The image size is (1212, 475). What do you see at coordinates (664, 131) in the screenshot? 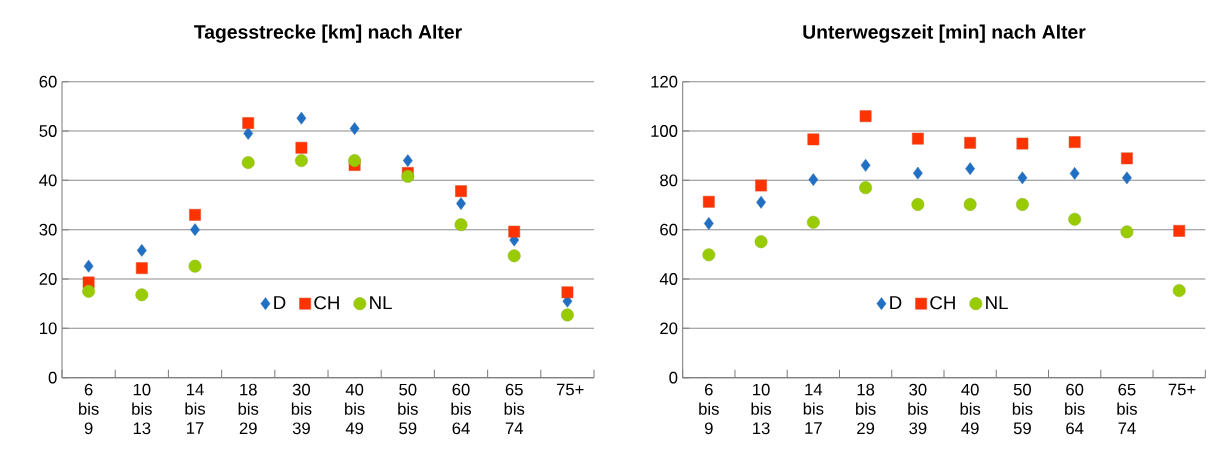
I see `y-tick-label: 100` at bounding box center [664, 131].